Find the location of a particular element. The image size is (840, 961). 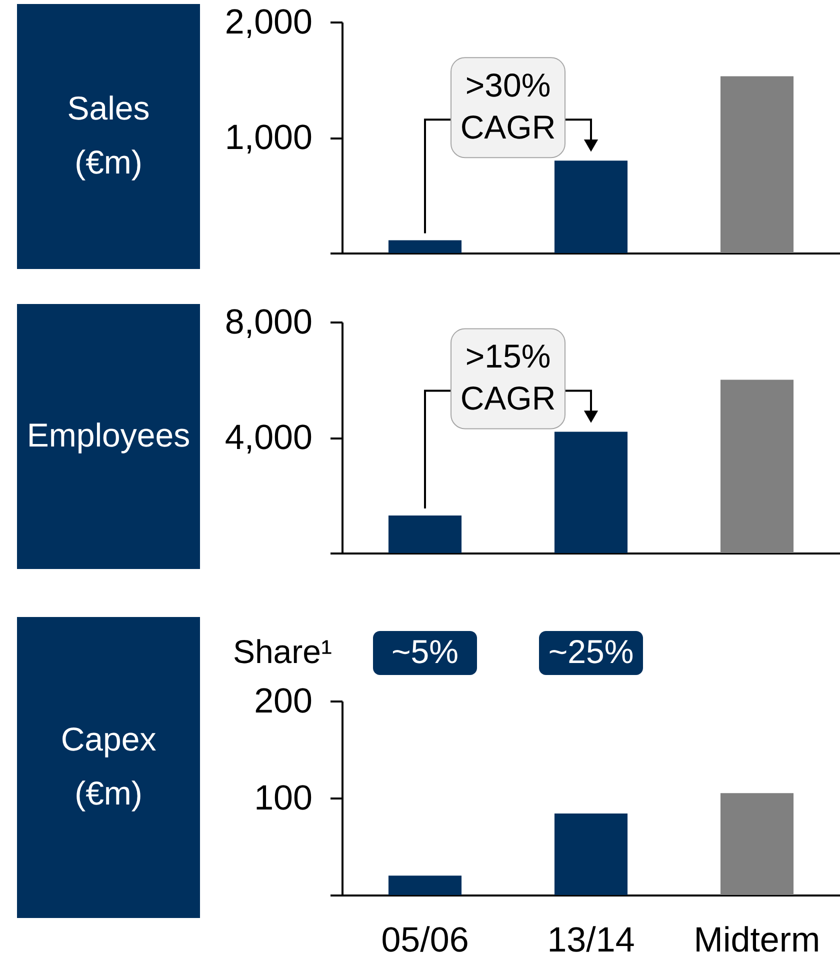

annotation: >30% CAGR is located at coordinates (508, 106).